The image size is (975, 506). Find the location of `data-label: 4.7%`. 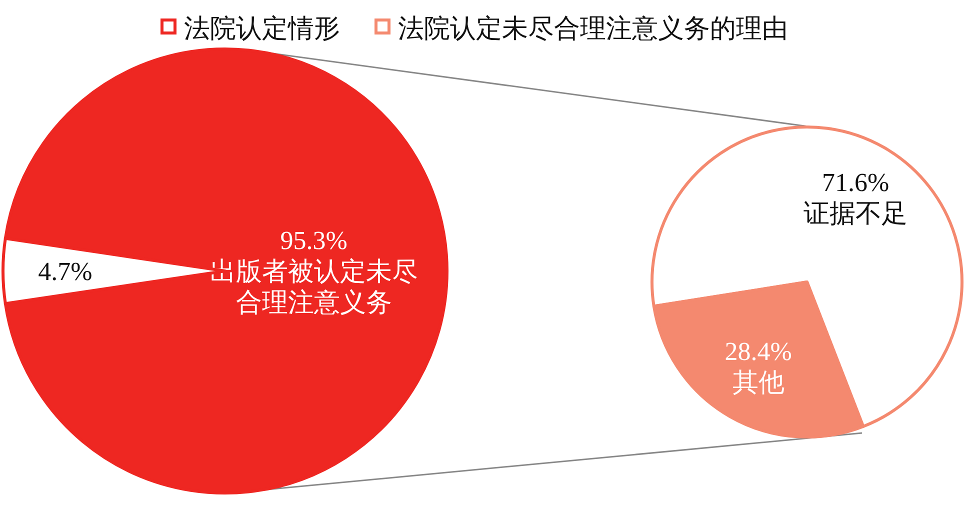

data-label: 4.7% is located at coordinates (65, 271).